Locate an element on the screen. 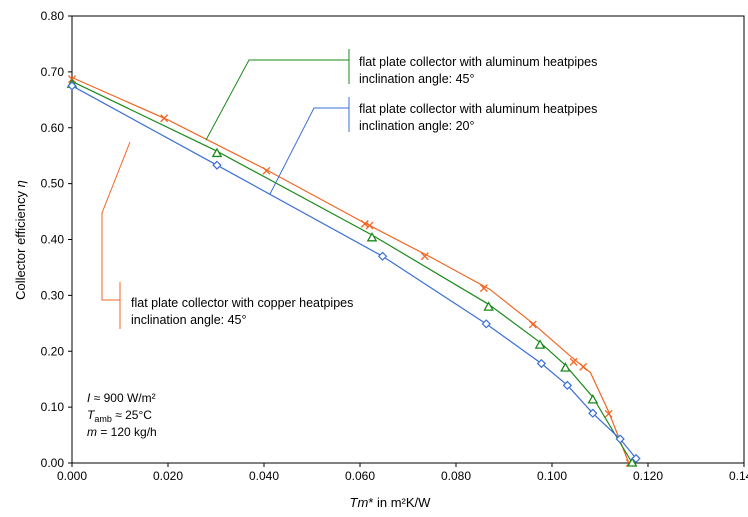 Image resolution: width=748 pixels, height=517 pixels. condition-ambient-temperature: Tamb ≈ 25°C is located at coordinates (119, 416).